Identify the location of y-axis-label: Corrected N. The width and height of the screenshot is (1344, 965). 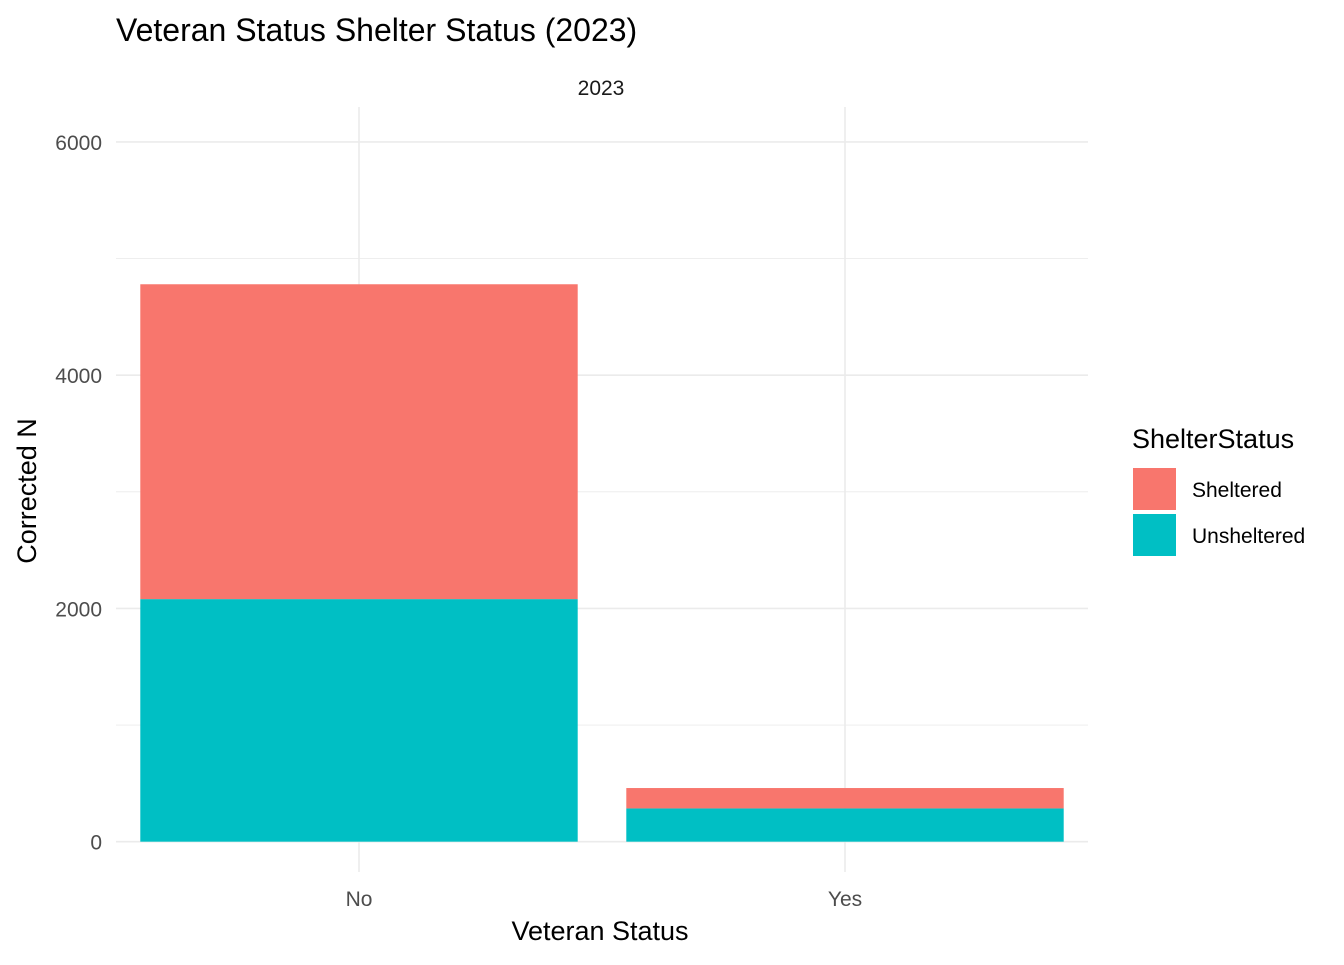
(27, 491).